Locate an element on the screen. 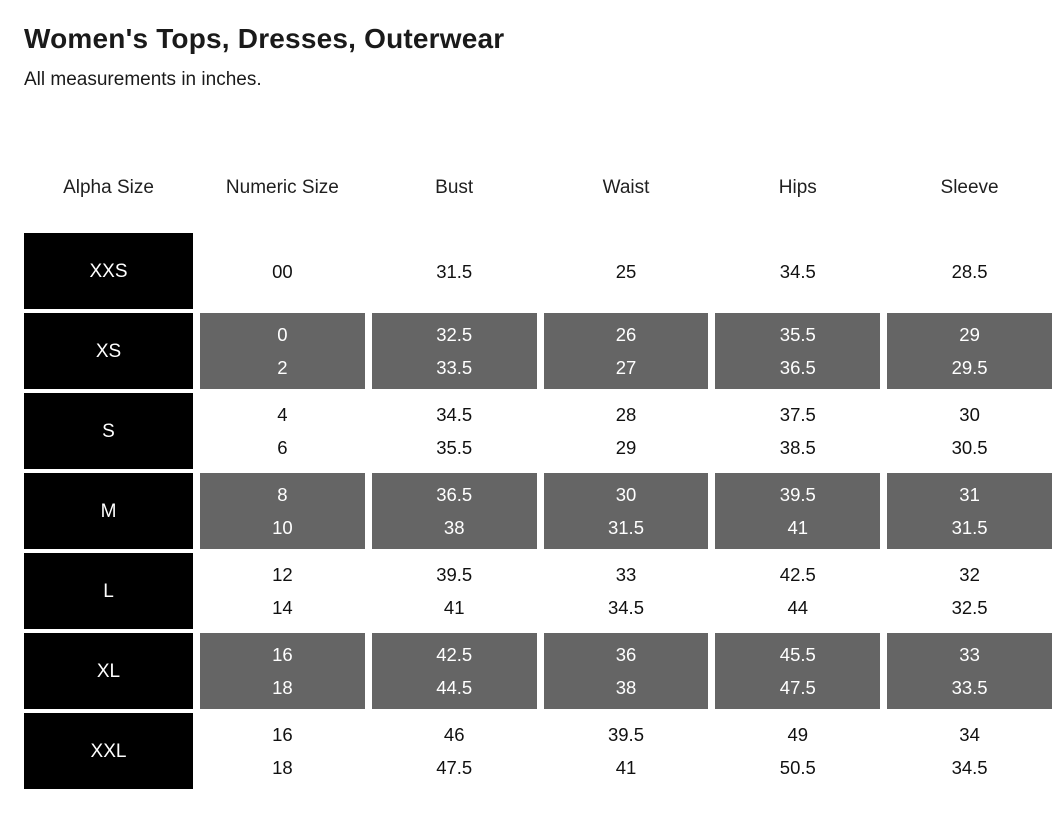 The height and width of the screenshot is (830, 1052). waist-measurement-cell: 26 27 is located at coordinates (626, 351).